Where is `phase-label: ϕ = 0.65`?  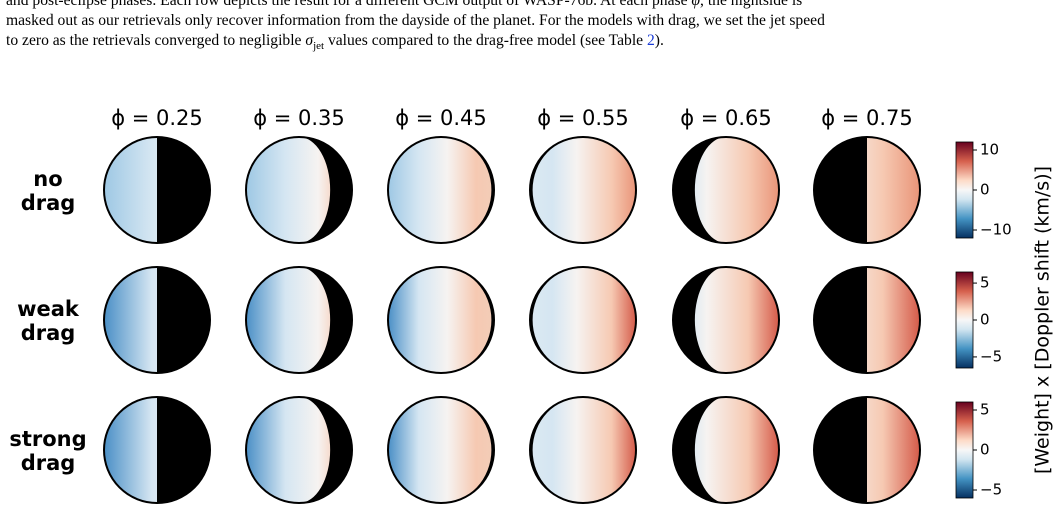 phase-label: ϕ = 0.65 is located at coordinates (726, 118).